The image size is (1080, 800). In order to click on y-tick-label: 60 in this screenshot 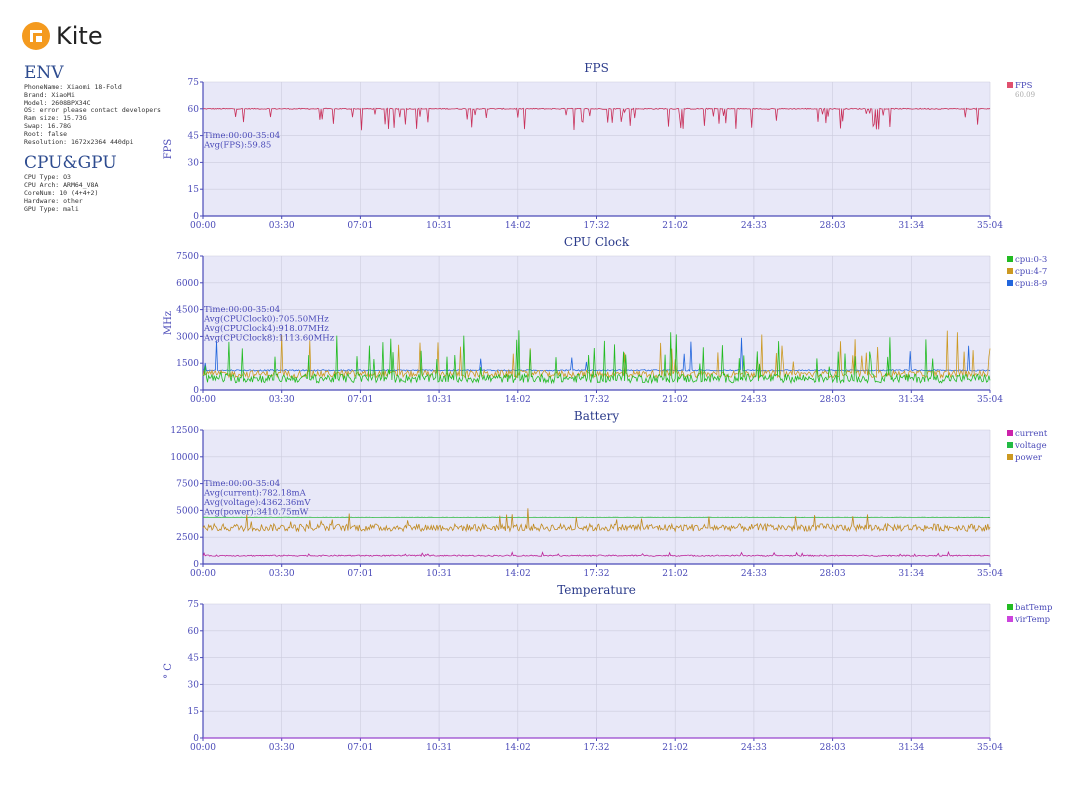, I will do `click(194, 632)`.